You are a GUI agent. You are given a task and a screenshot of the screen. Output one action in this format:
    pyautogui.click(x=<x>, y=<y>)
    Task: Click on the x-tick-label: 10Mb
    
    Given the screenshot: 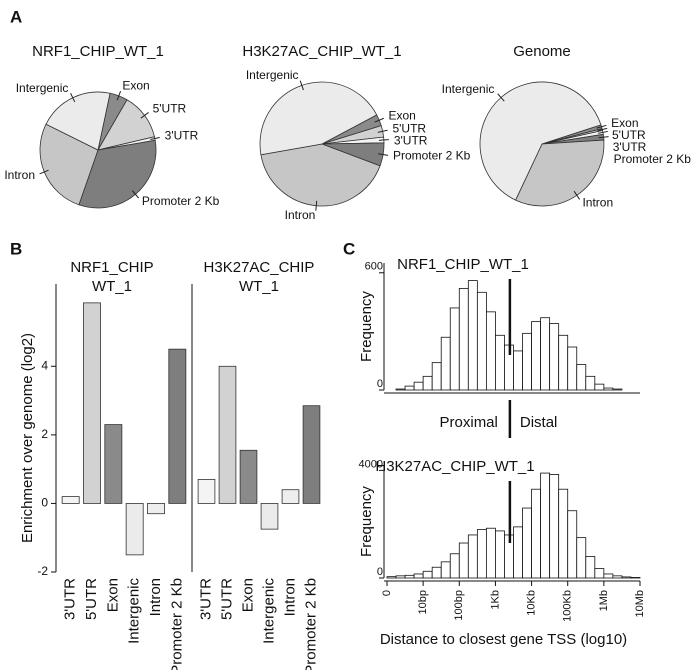 What is the action you would take?
    pyautogui.click(x=640, y=604)
    